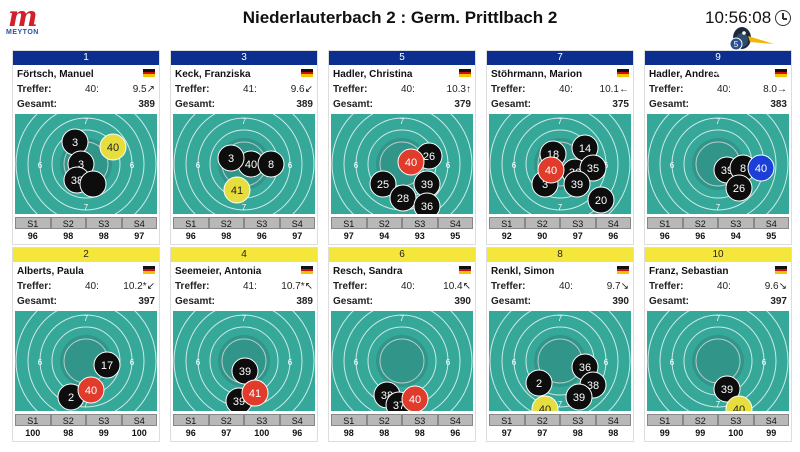 The image size is (800, 452). What do you see at coordinates (244, 58) in the screenshot?
I see `lane-number: 3` at bounding box center [244, 58].